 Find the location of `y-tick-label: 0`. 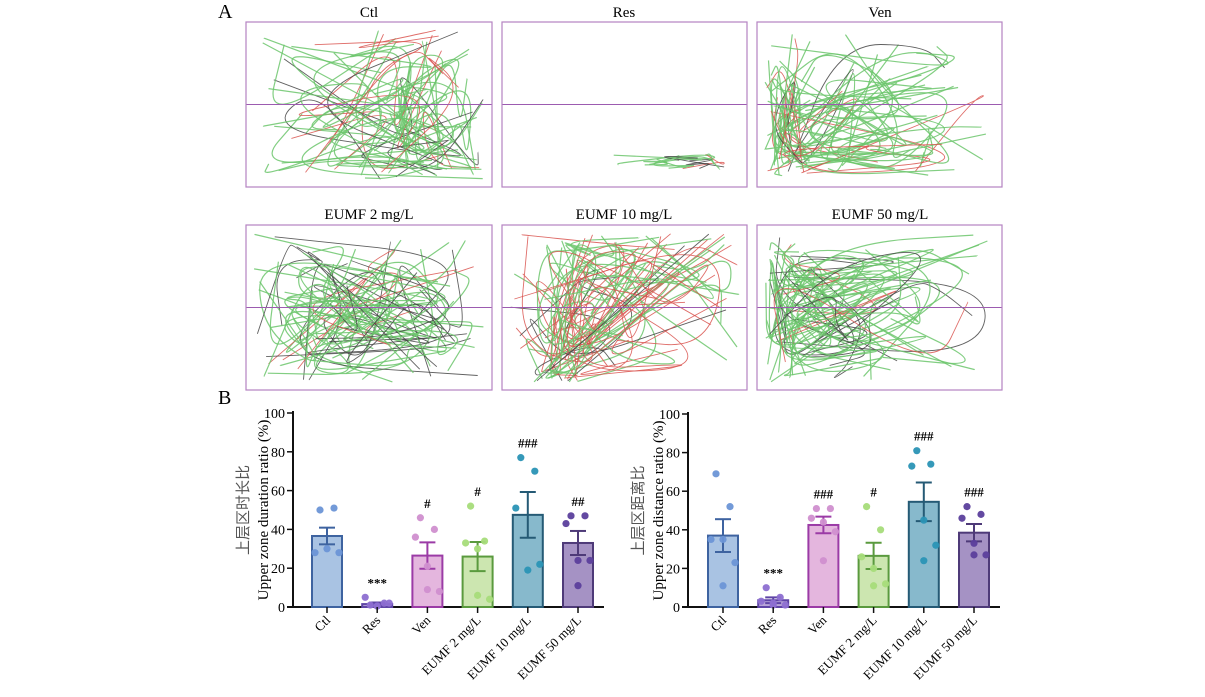

y-tick-label: 0 is located at coordinates (676, 608).